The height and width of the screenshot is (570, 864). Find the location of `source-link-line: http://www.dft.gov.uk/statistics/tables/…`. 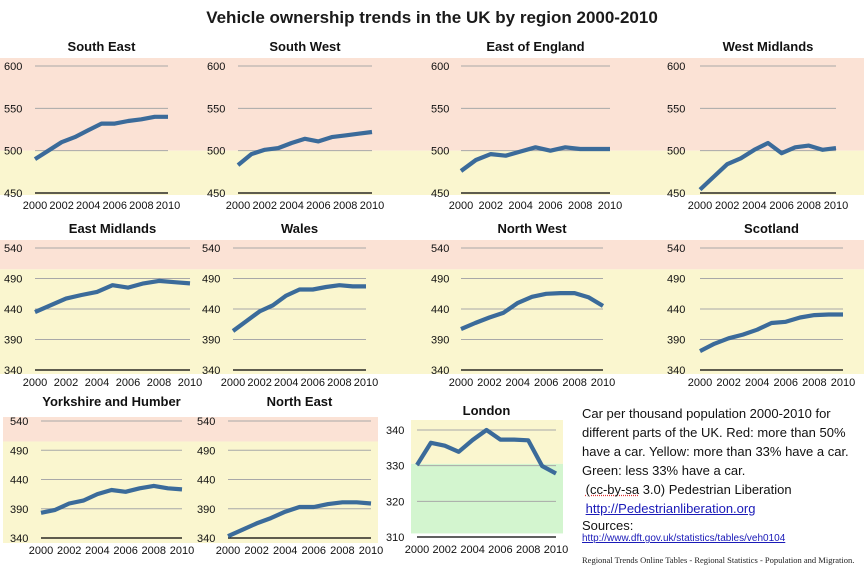

source-link-line: http://www.dft.gov.uk/statistics/tables/… is located at coordinates (723, 539).